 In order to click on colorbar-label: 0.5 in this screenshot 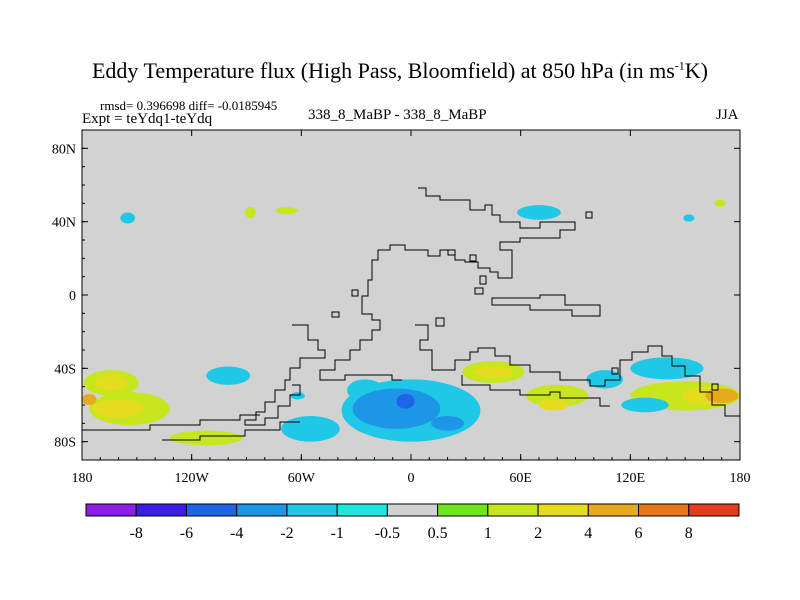, I will do `click(438, 533)`.